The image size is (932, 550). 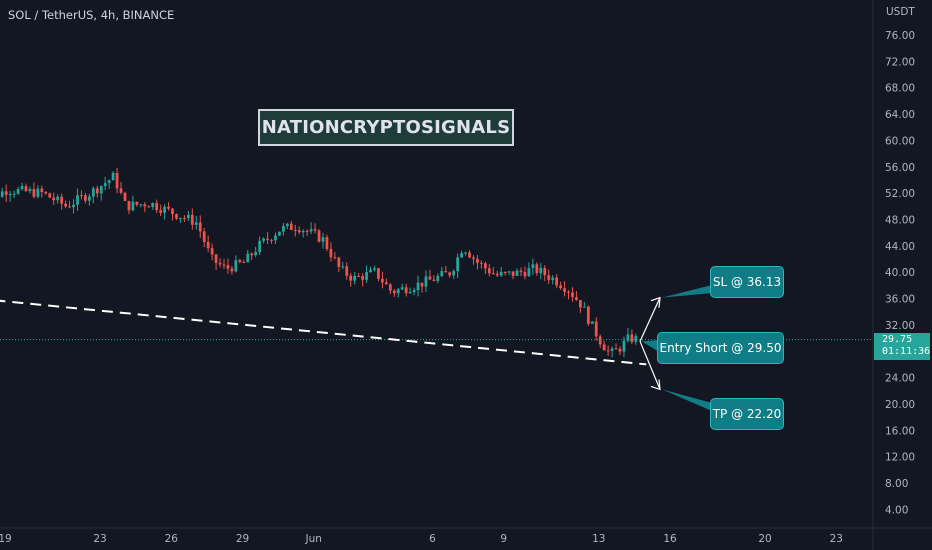 What do you see at coordinates (655, 302) in the screenshot?
I see `sl-arrow-head` at bounding box center [655, 302].